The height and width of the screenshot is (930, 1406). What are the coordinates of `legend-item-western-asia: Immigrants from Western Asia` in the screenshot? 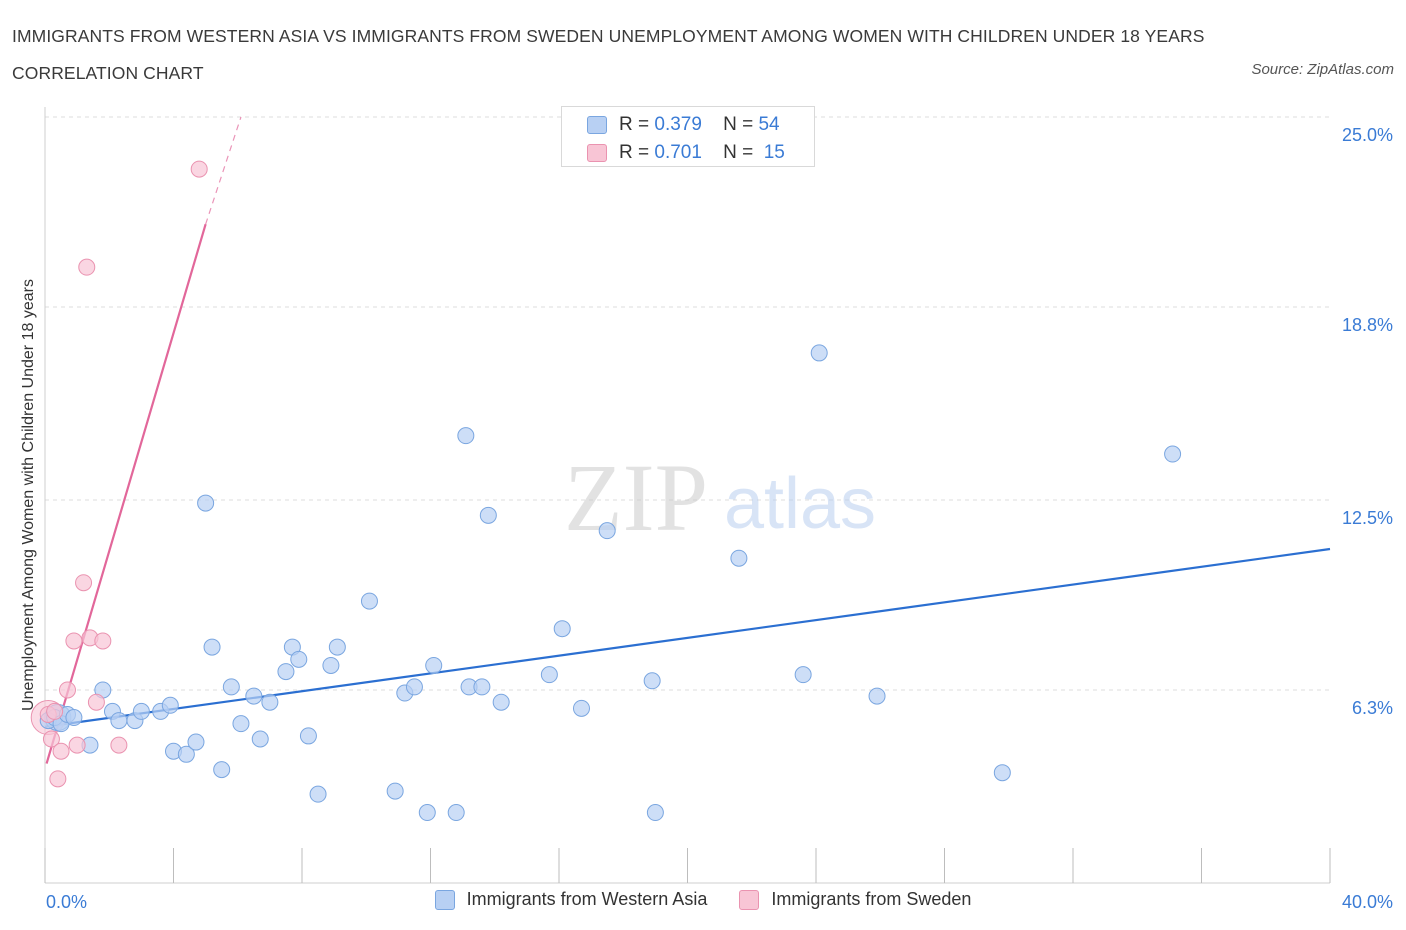 It's located at (571, 899).